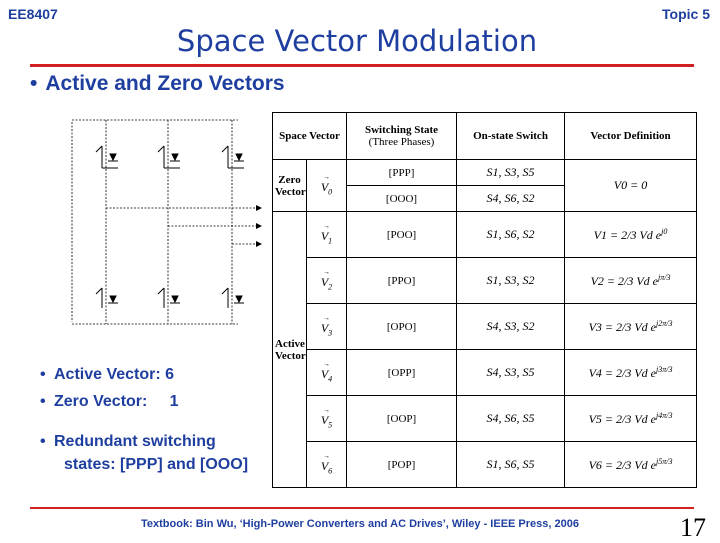  I want to click on vector-definition-cell: V1 = 2/3 Vd ej0, so click(631, 234).